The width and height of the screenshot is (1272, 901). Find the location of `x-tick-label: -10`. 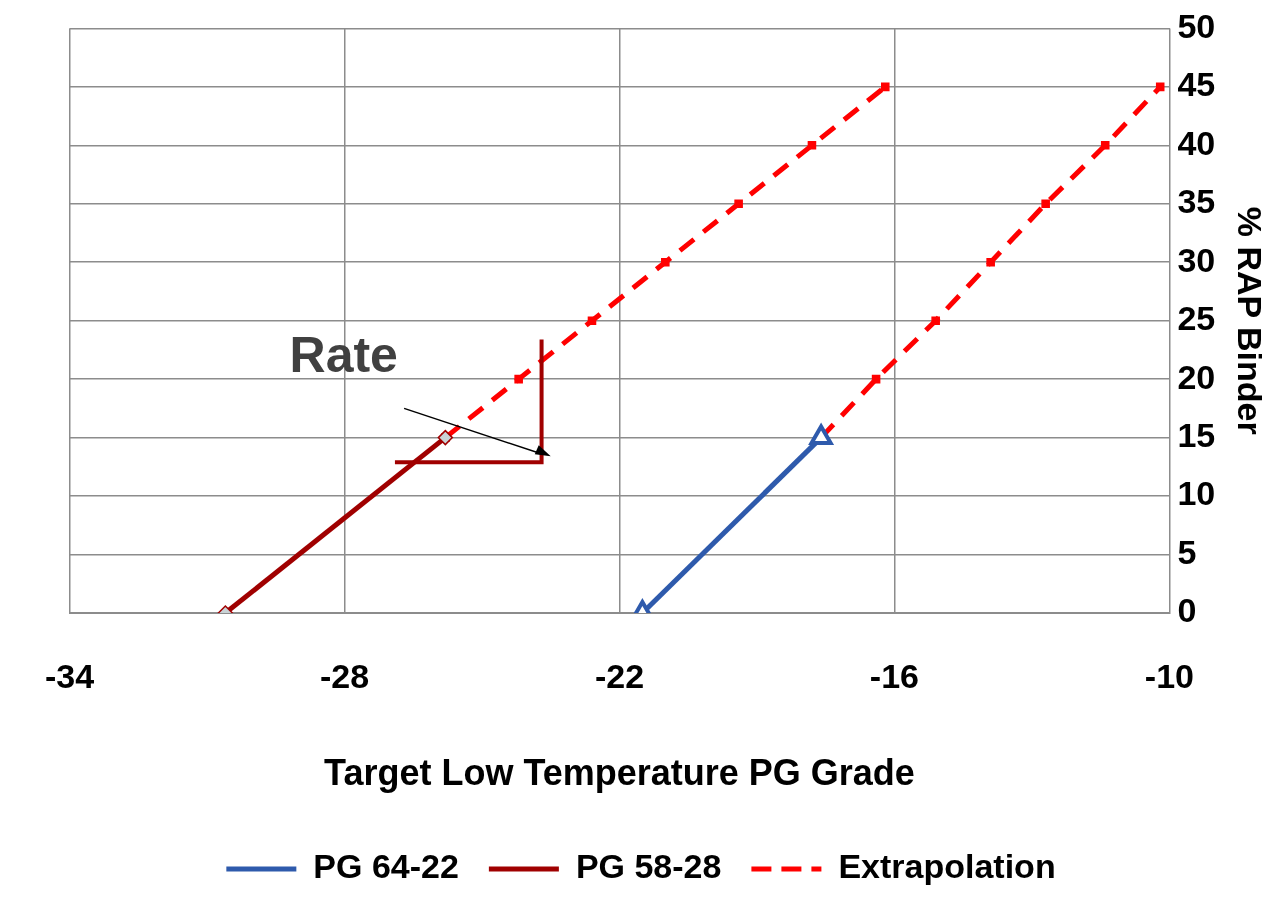

x-tick-label: -10 is located at coordinates (1169, 675).